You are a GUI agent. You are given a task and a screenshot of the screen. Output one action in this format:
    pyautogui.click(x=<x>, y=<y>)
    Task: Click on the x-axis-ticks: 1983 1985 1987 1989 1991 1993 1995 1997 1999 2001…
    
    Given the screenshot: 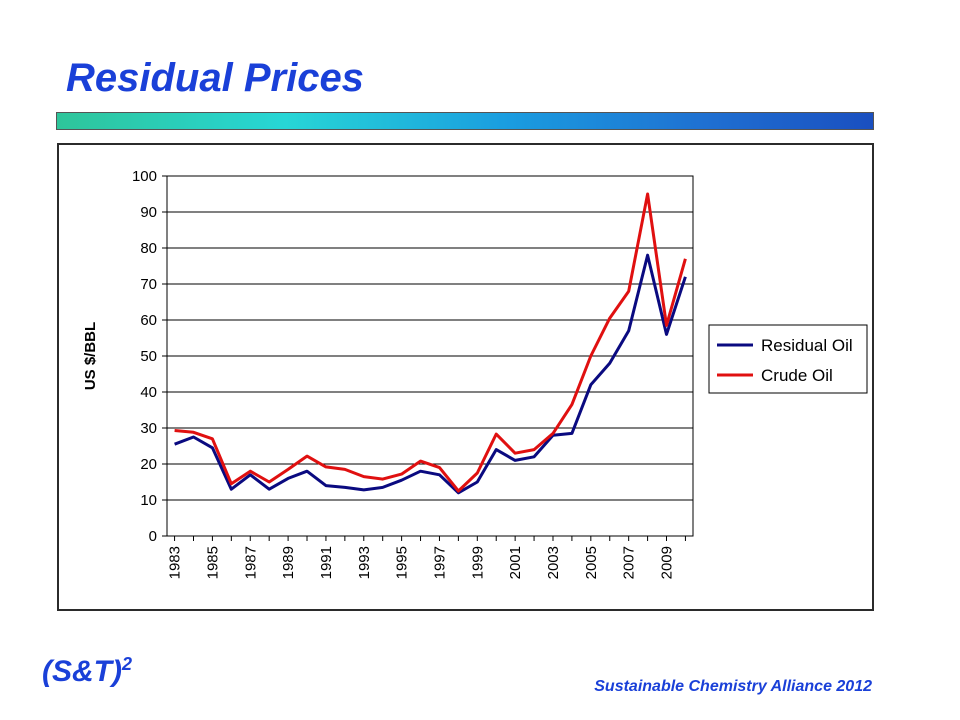 What is the action you would take?
    pyautogui.click(x=426, y=557)
    